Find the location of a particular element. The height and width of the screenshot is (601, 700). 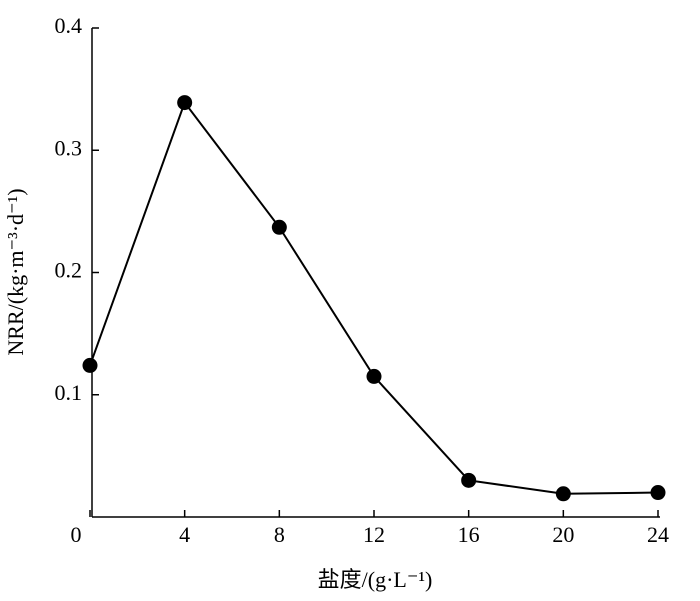

y-axis-label: NRR/(kg·m⁻³·d⁻¹) is located at coordinates (15, 271).